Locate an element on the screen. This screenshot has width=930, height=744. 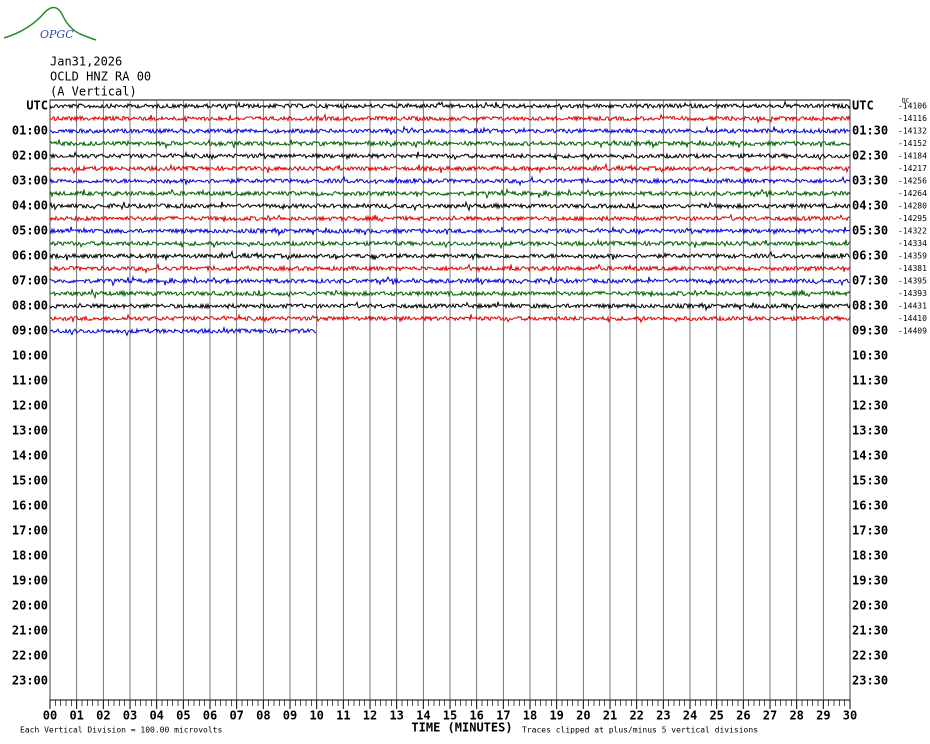
right-label: 11:30 is located at coordinates (870, 381).